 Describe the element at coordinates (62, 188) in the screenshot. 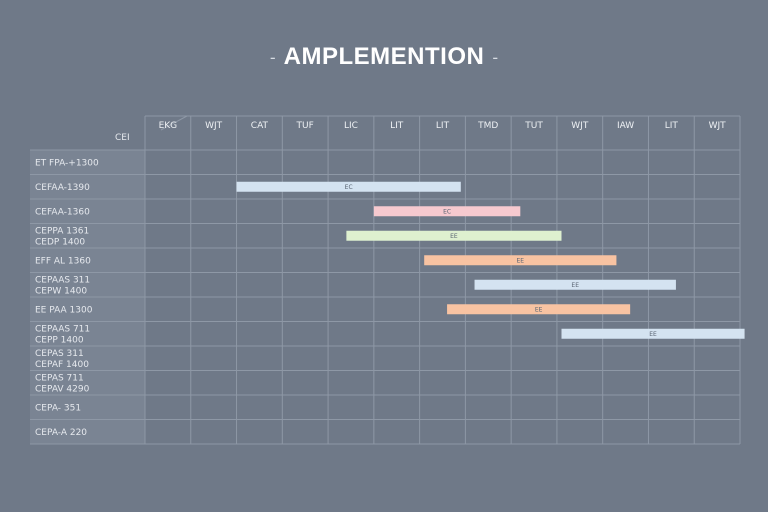

I see `row-label: CEFAA-1390` at that location.